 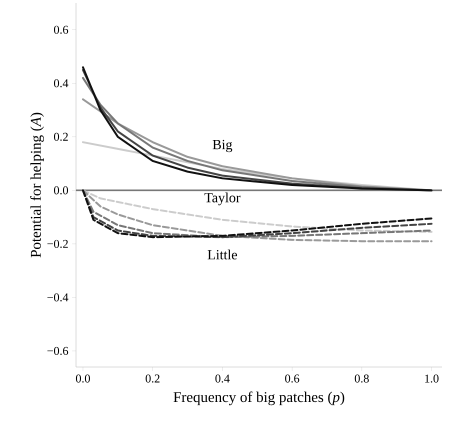 What do you see at coordinates (292, 378) in the screenshot?
I see `x-tick-label: 0.6` at bounding box center [292, 378].